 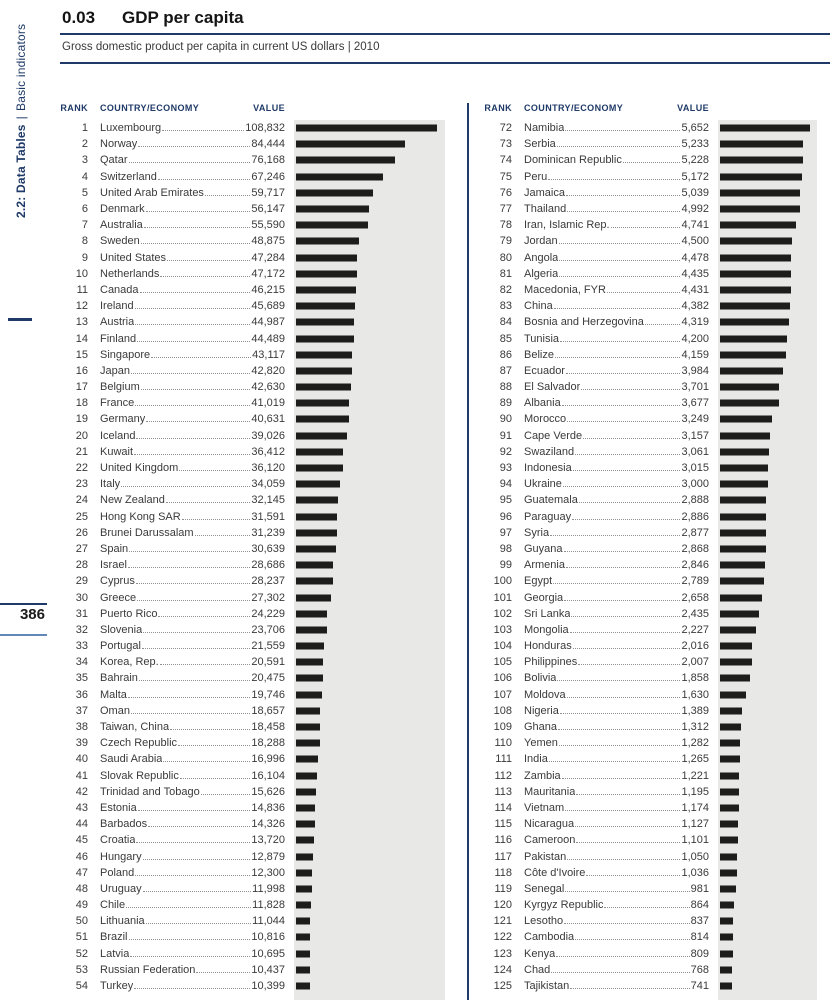 I want to click on rank-cell: 93, so click(x=505, y=468).